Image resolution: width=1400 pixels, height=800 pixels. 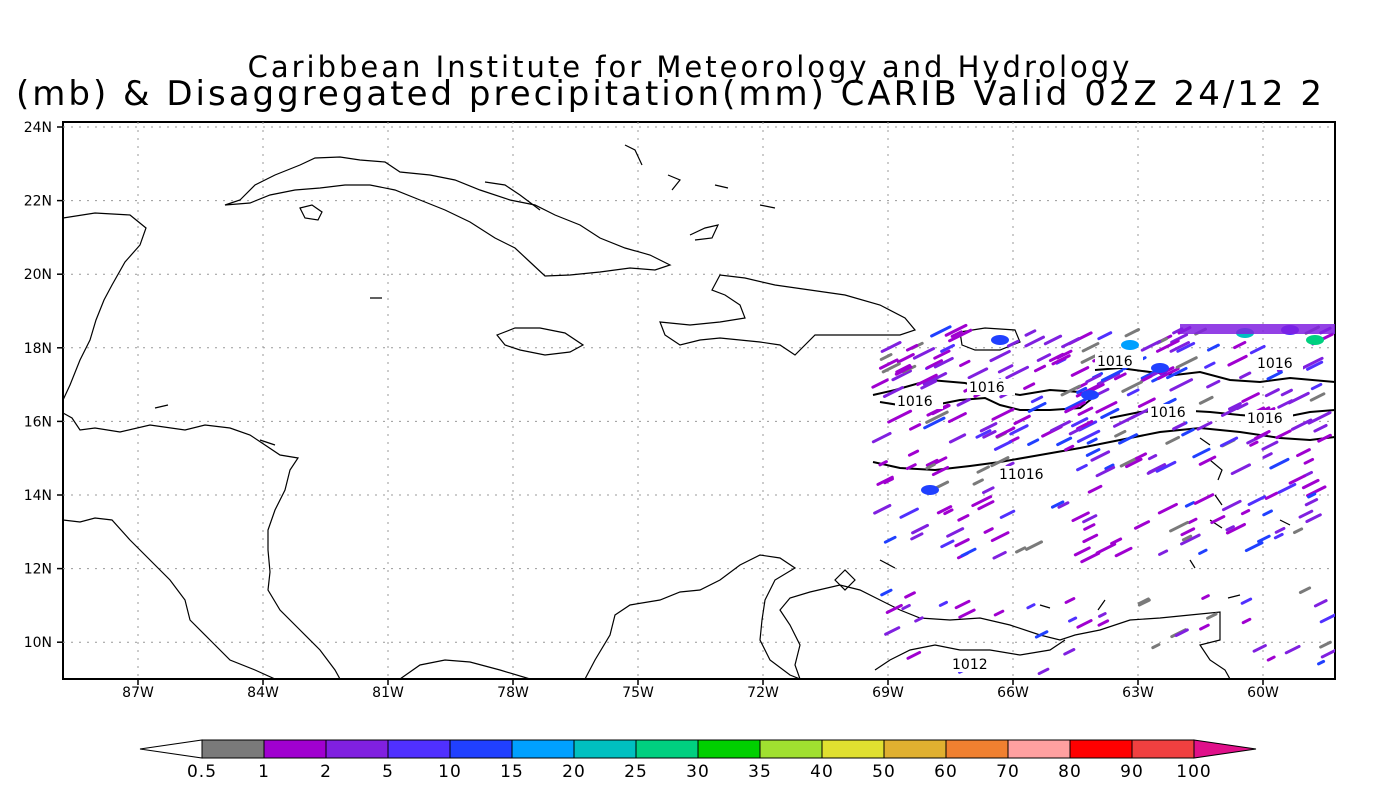 I want to click on coastline-cayman, so click(x=268, y=371).